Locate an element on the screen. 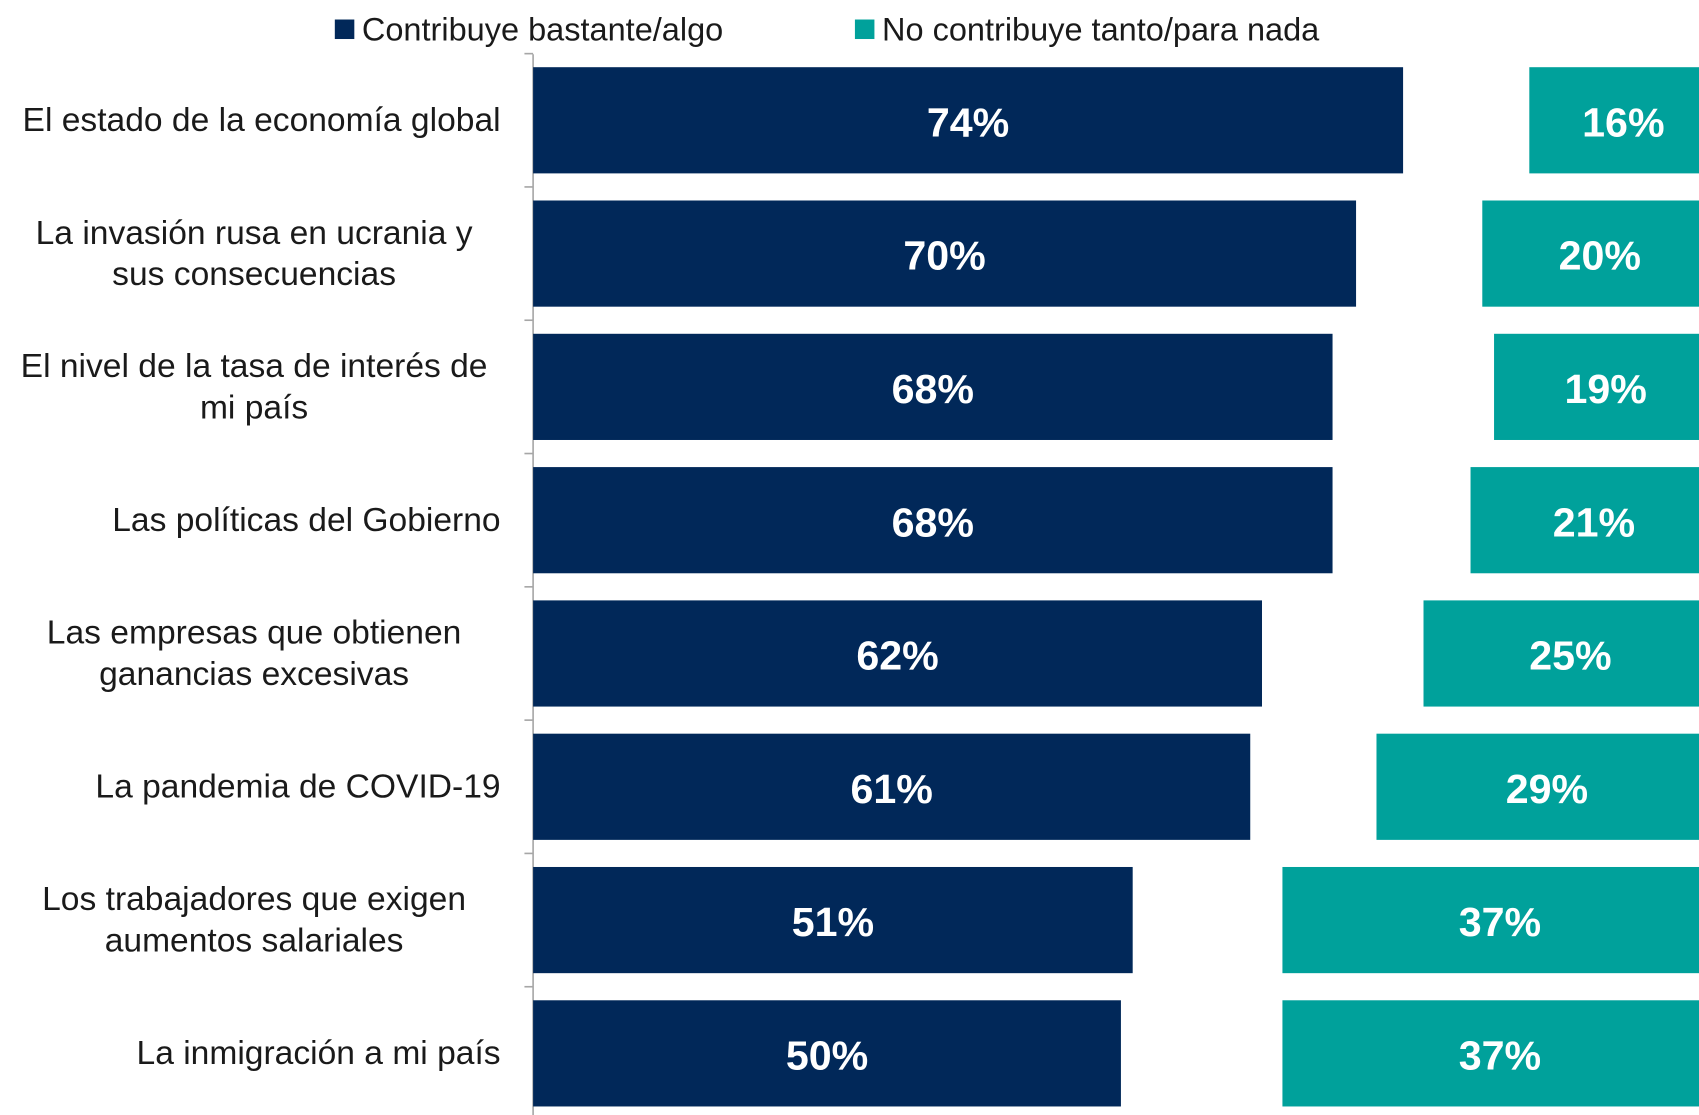  data-label: 16% is located at coordinates (1623, 122).